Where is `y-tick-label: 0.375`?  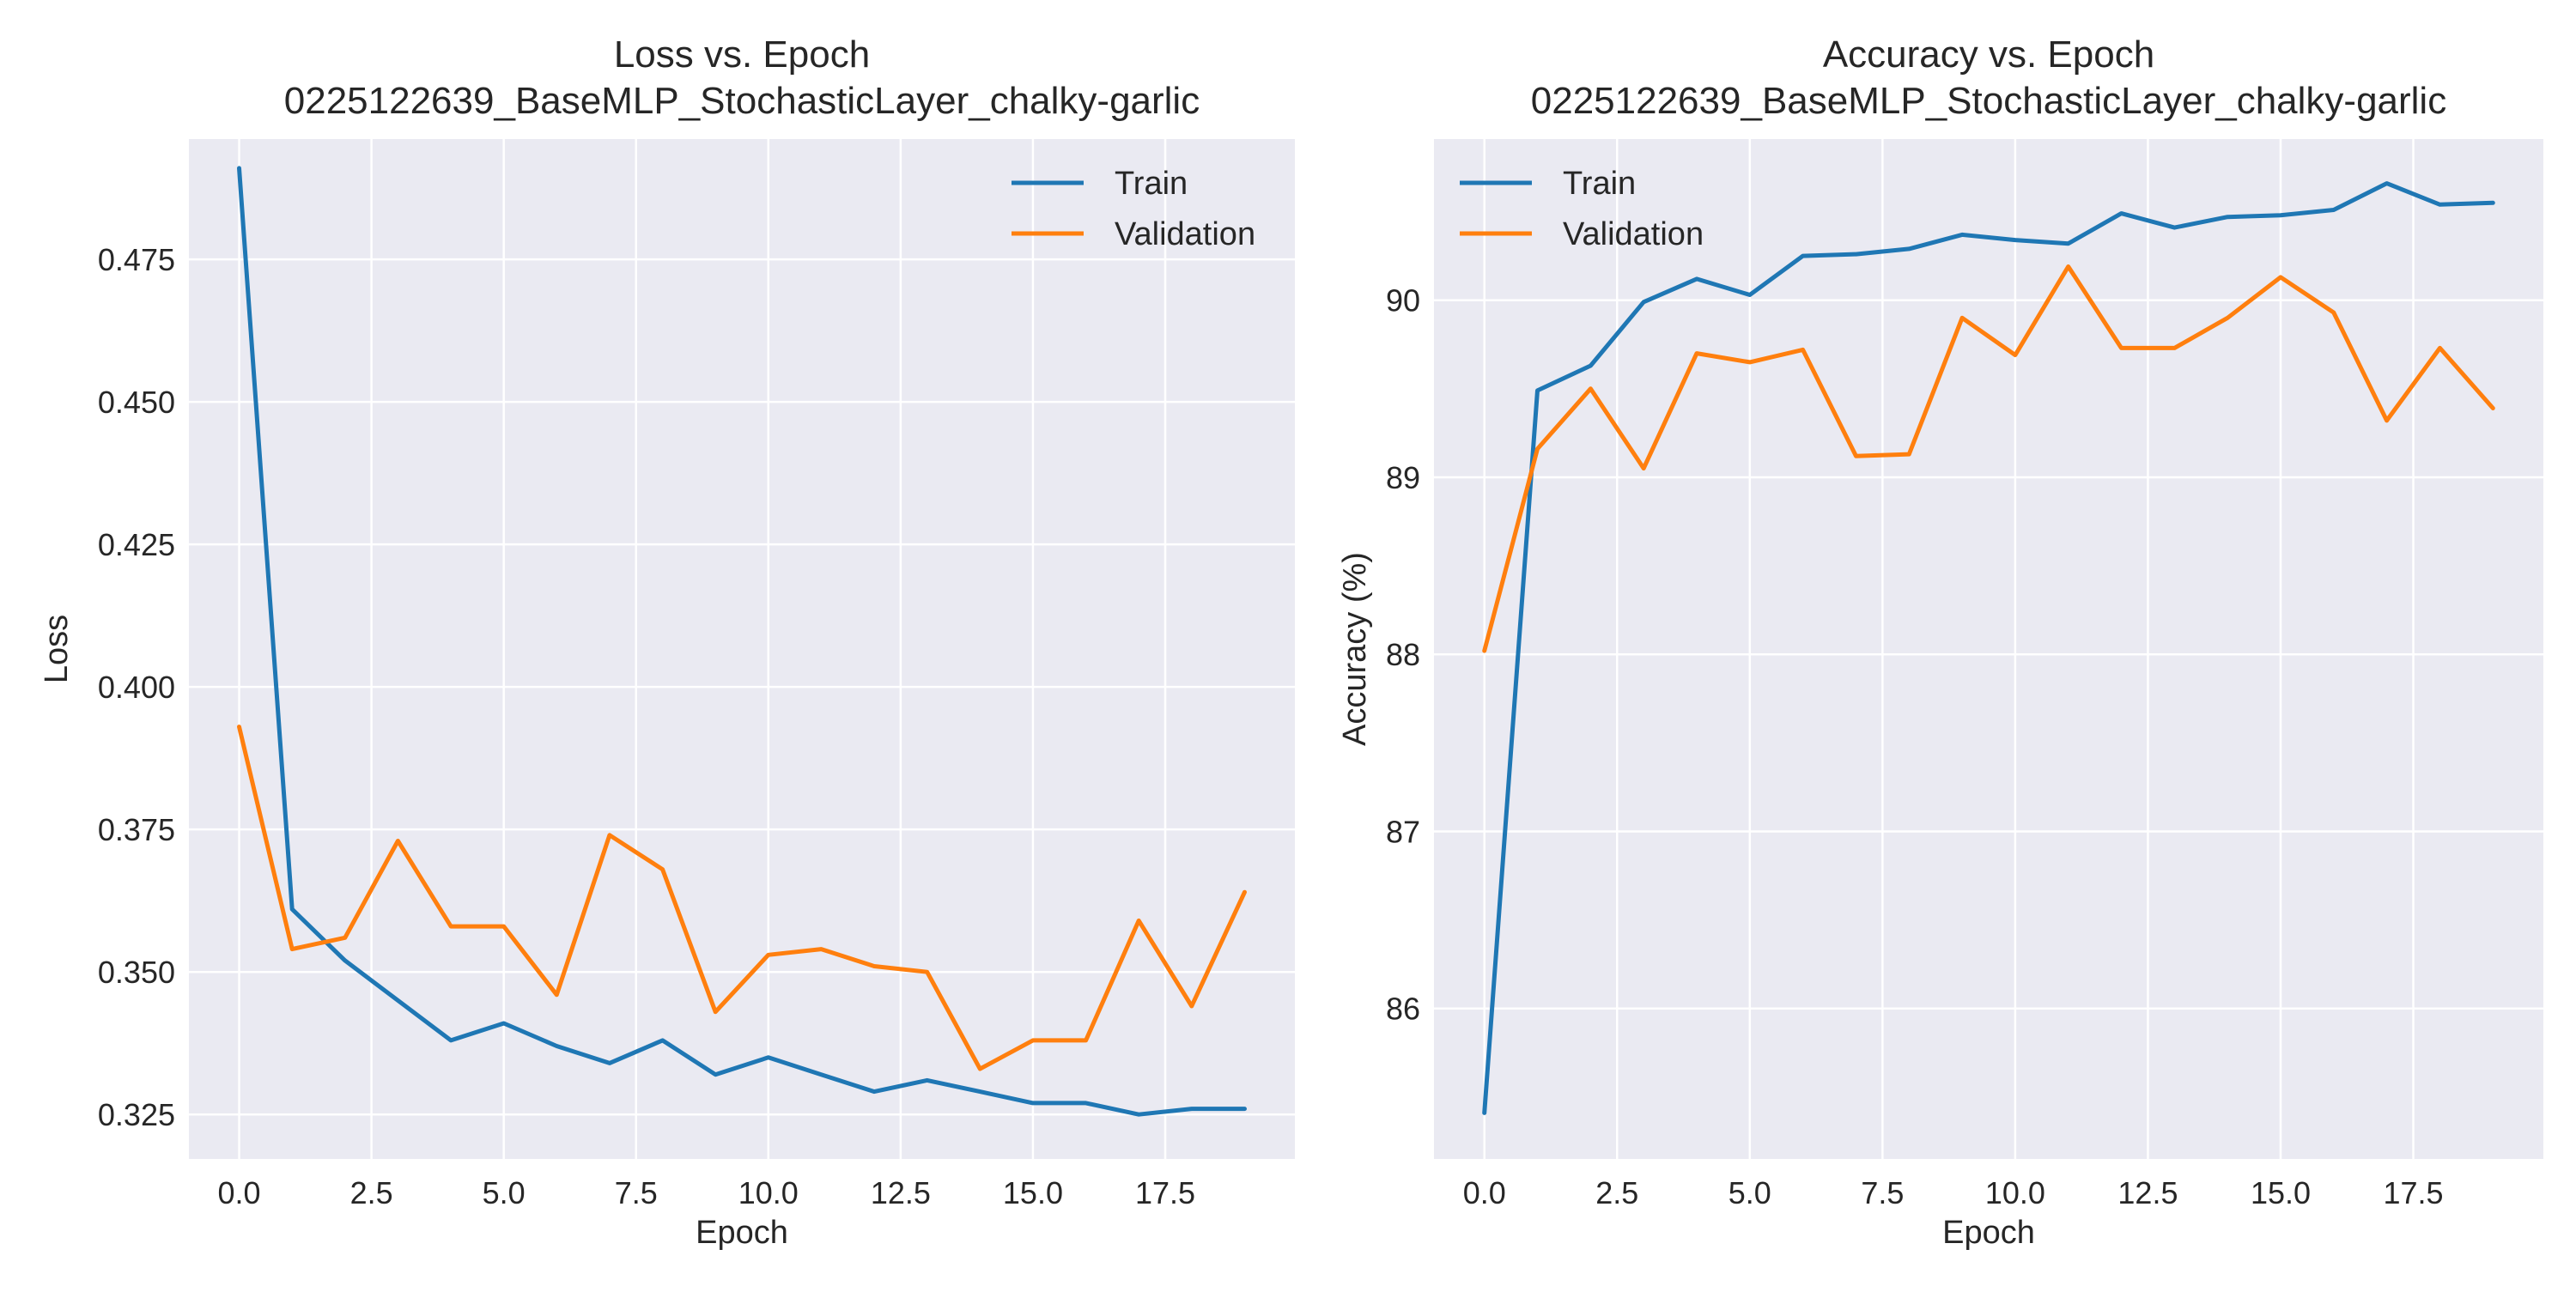
y-tick-label: 0.375 is located at coordinates (137, 829).